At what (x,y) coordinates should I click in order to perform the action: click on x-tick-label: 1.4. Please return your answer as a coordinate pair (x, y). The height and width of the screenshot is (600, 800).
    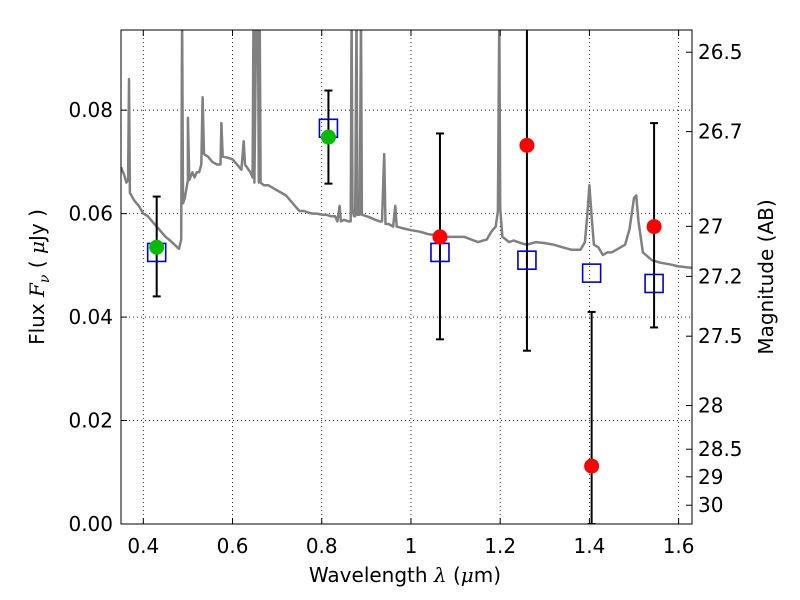
    Looking at the image, I should click on (589, 546).